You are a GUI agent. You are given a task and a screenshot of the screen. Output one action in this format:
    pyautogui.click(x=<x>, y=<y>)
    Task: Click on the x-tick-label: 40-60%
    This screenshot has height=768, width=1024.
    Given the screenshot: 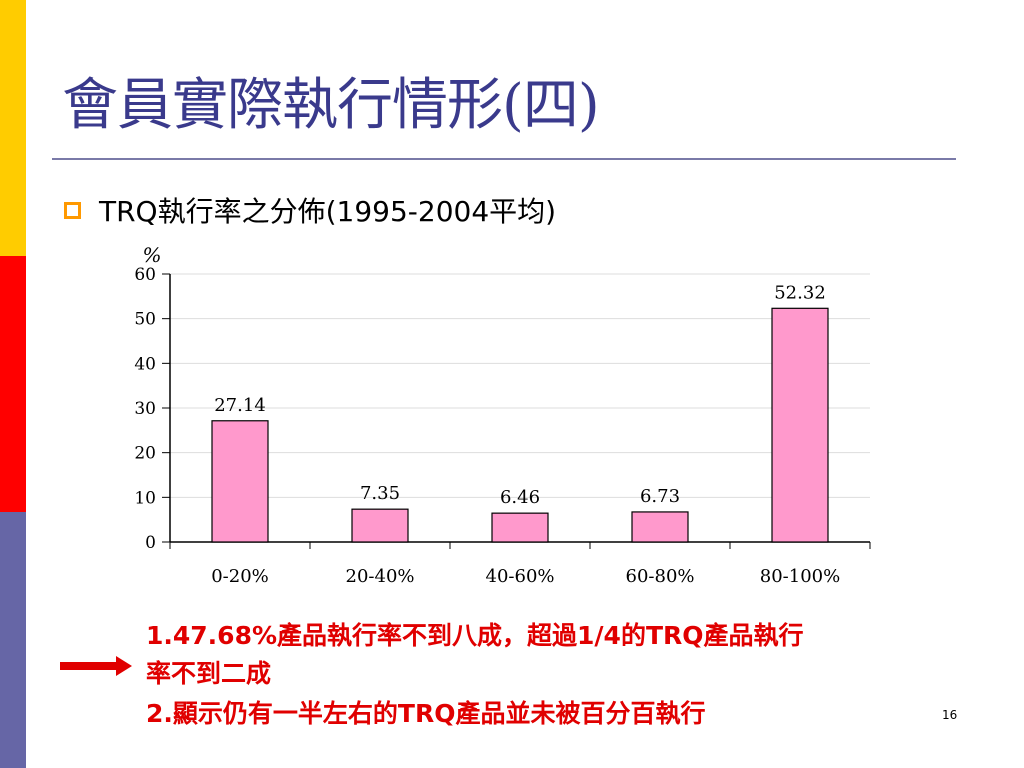 What is the action you would take?
    pyautogui.click(x=520, y=576)
    